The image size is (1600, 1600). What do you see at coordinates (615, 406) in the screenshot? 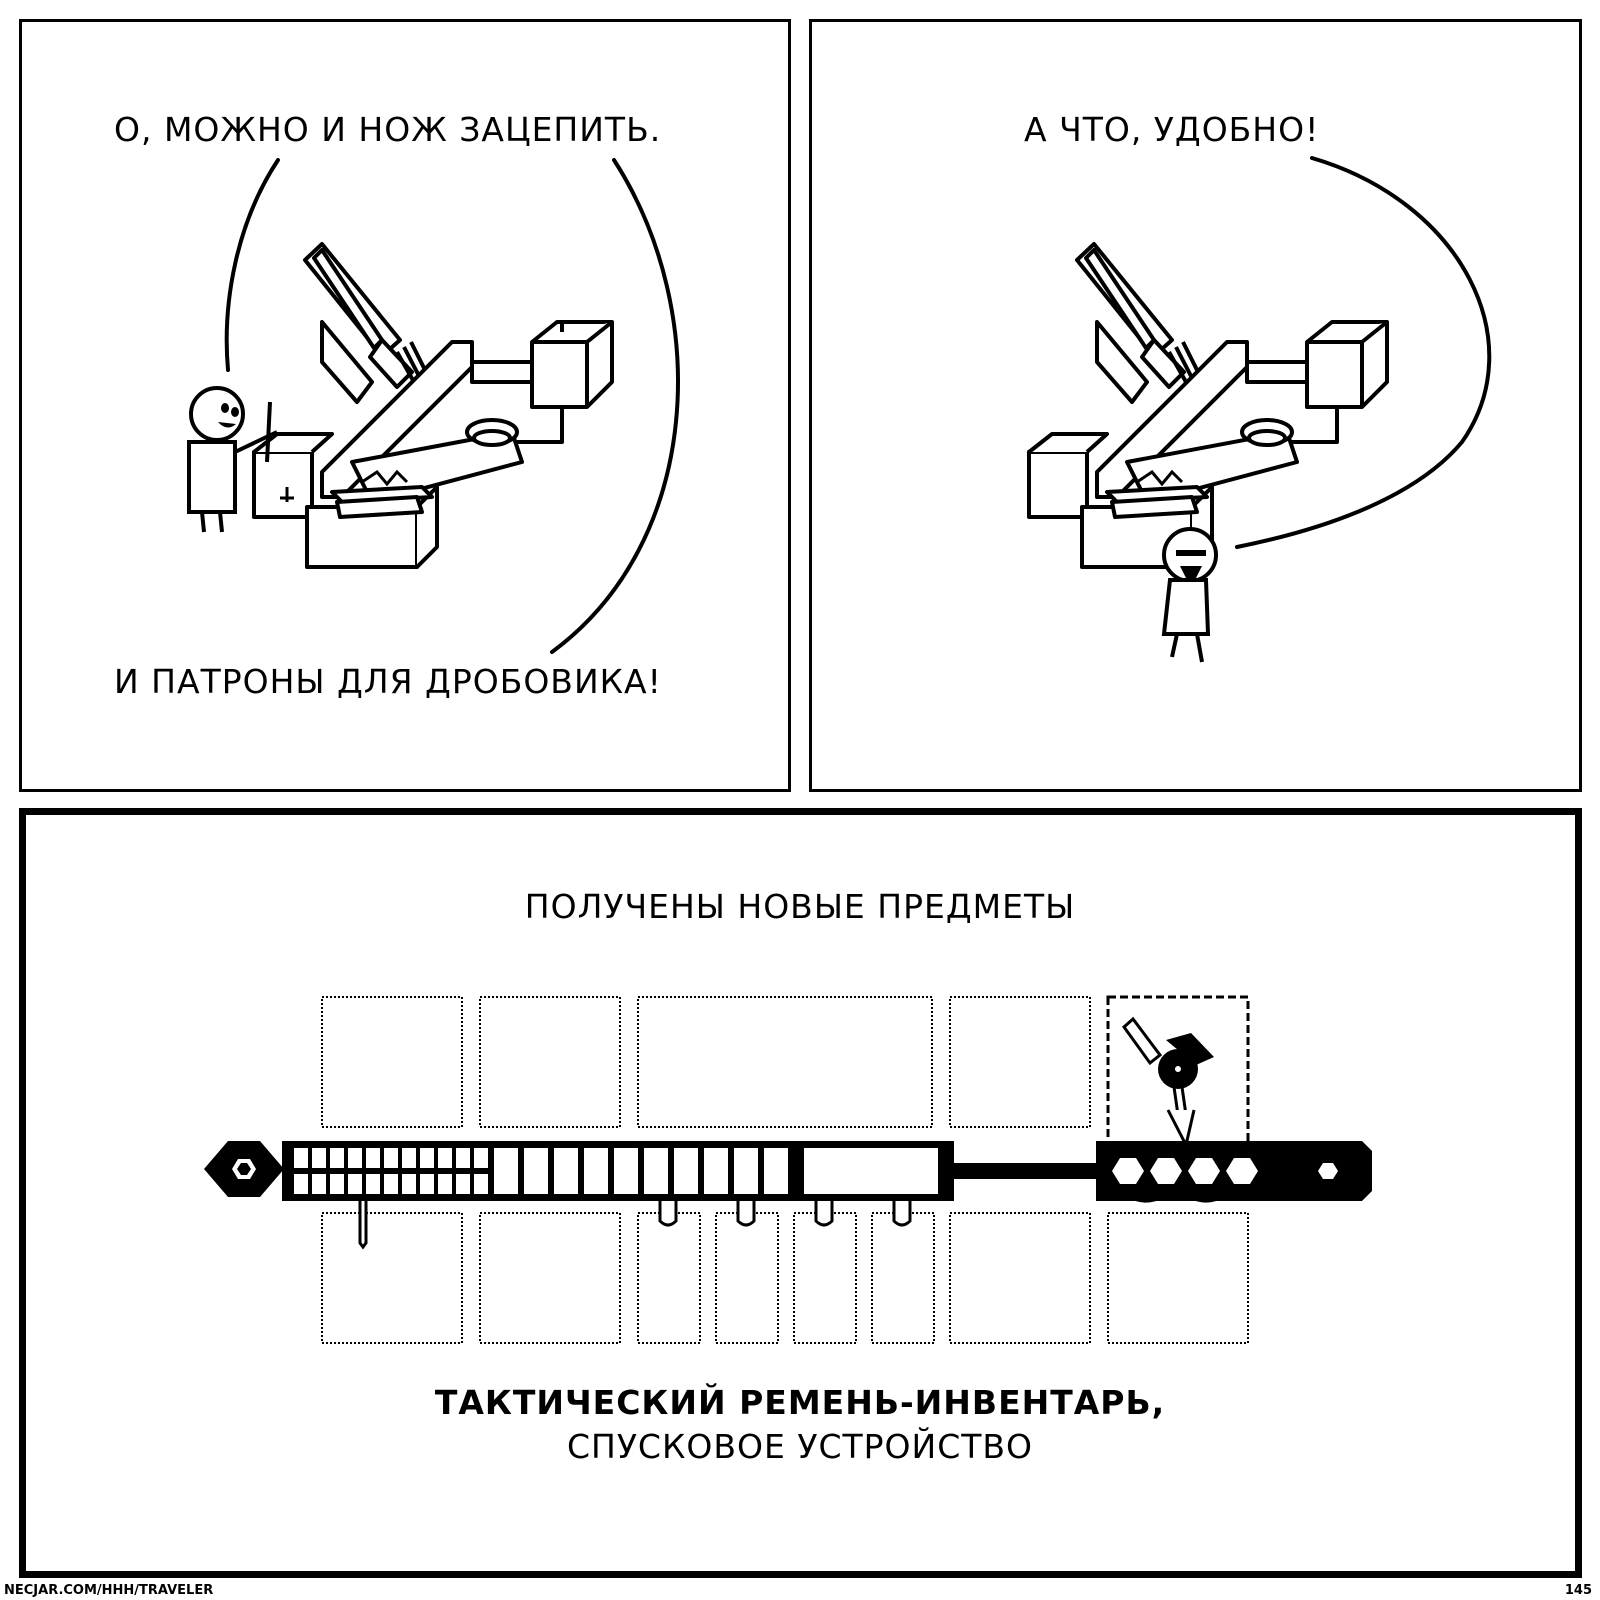
I see `speech-tail-bottom` at bounding box center [615, 406].